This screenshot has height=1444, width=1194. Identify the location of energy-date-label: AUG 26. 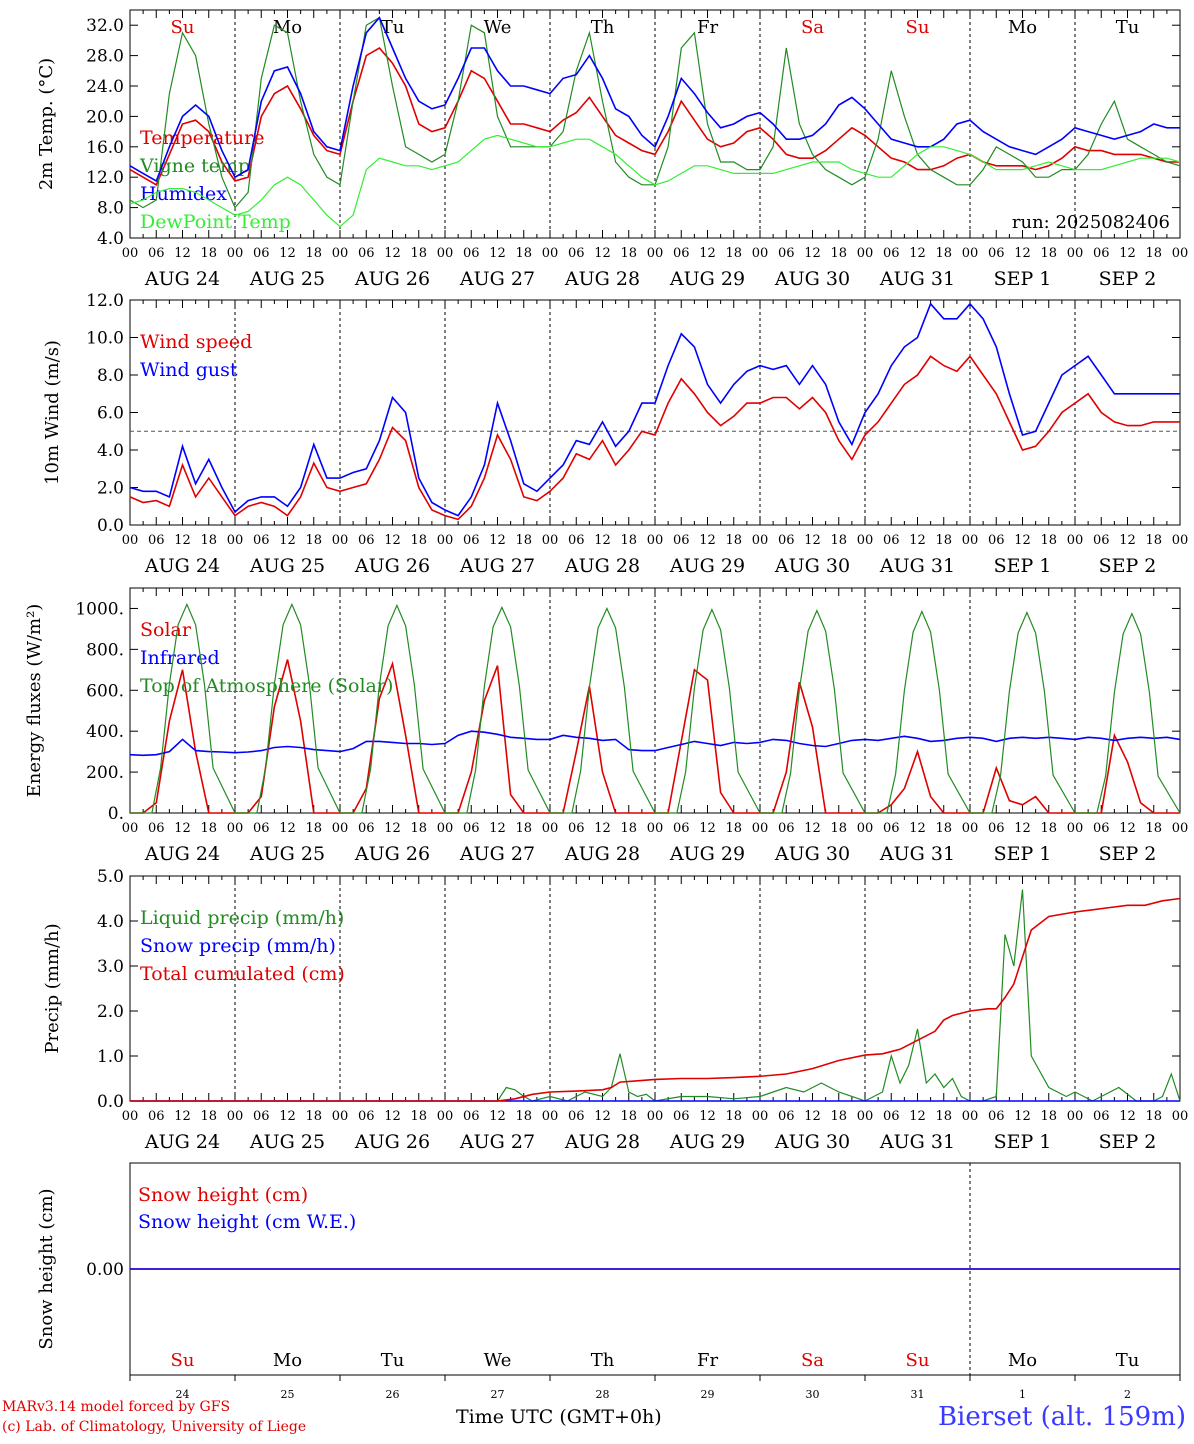
(392, 854).